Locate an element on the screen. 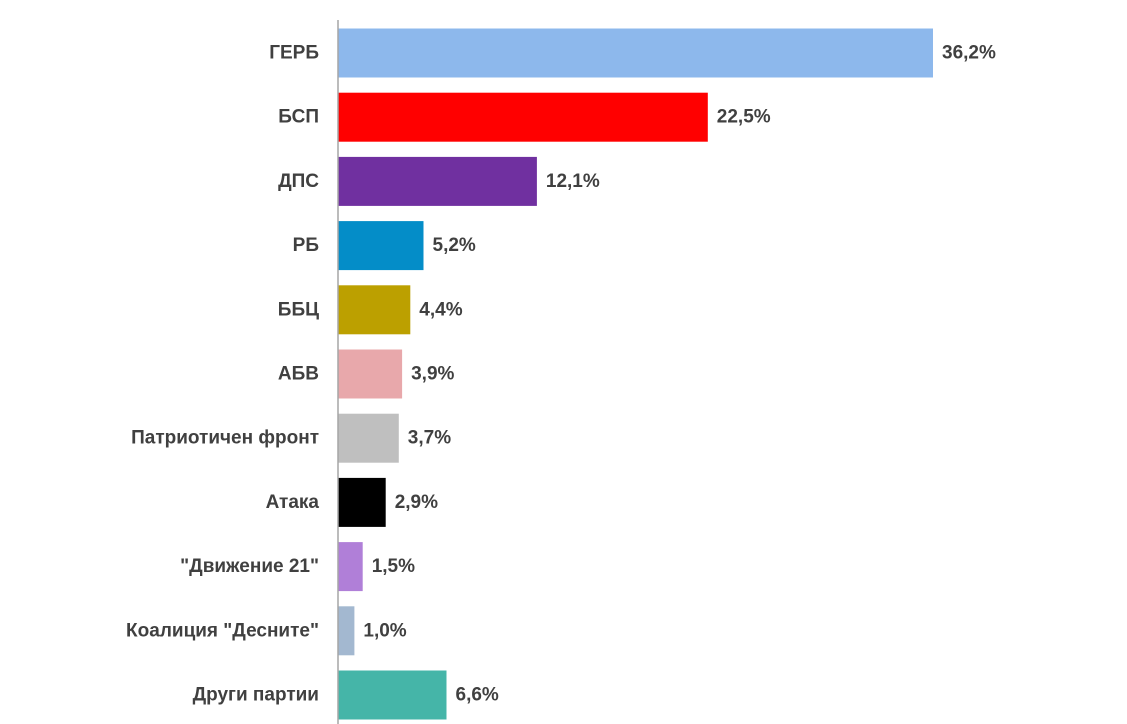 This screenshot has width=1127, height=724. category-label: АБВ is located at coordinates (298, 374).